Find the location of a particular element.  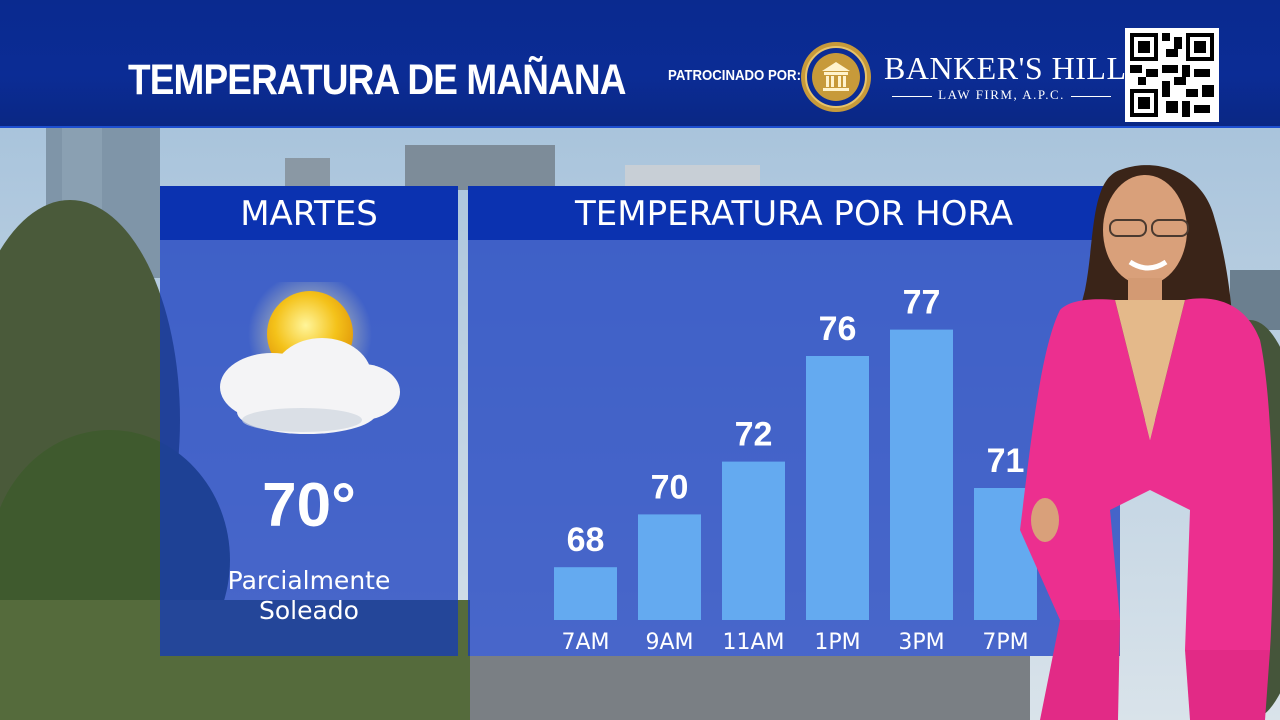

bar-3pm is located at coordinates (921, 474).